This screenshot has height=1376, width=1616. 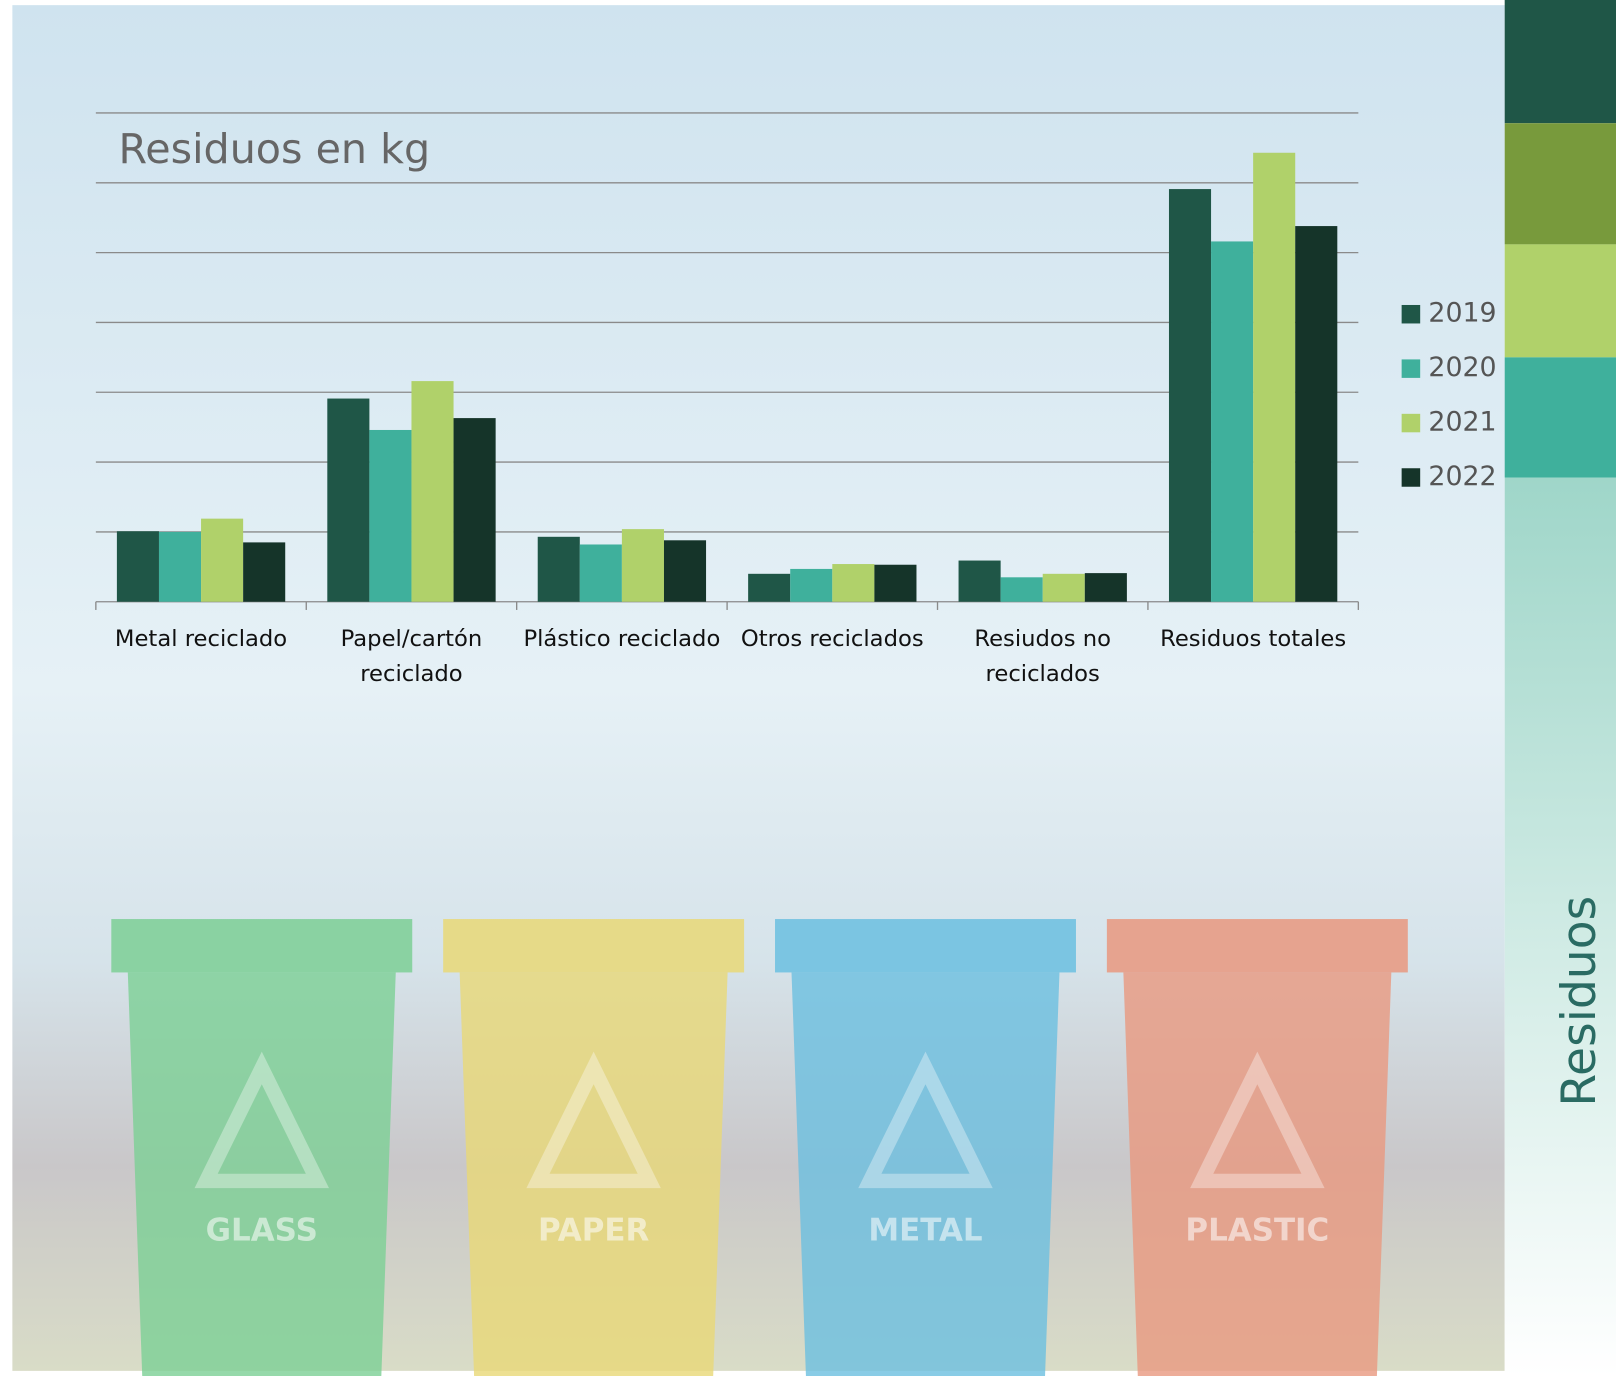 What do you see at coordinates (1462, 367) in the screenshot?
I see `legend-label: 2020` at bounding box center [1462, 367].